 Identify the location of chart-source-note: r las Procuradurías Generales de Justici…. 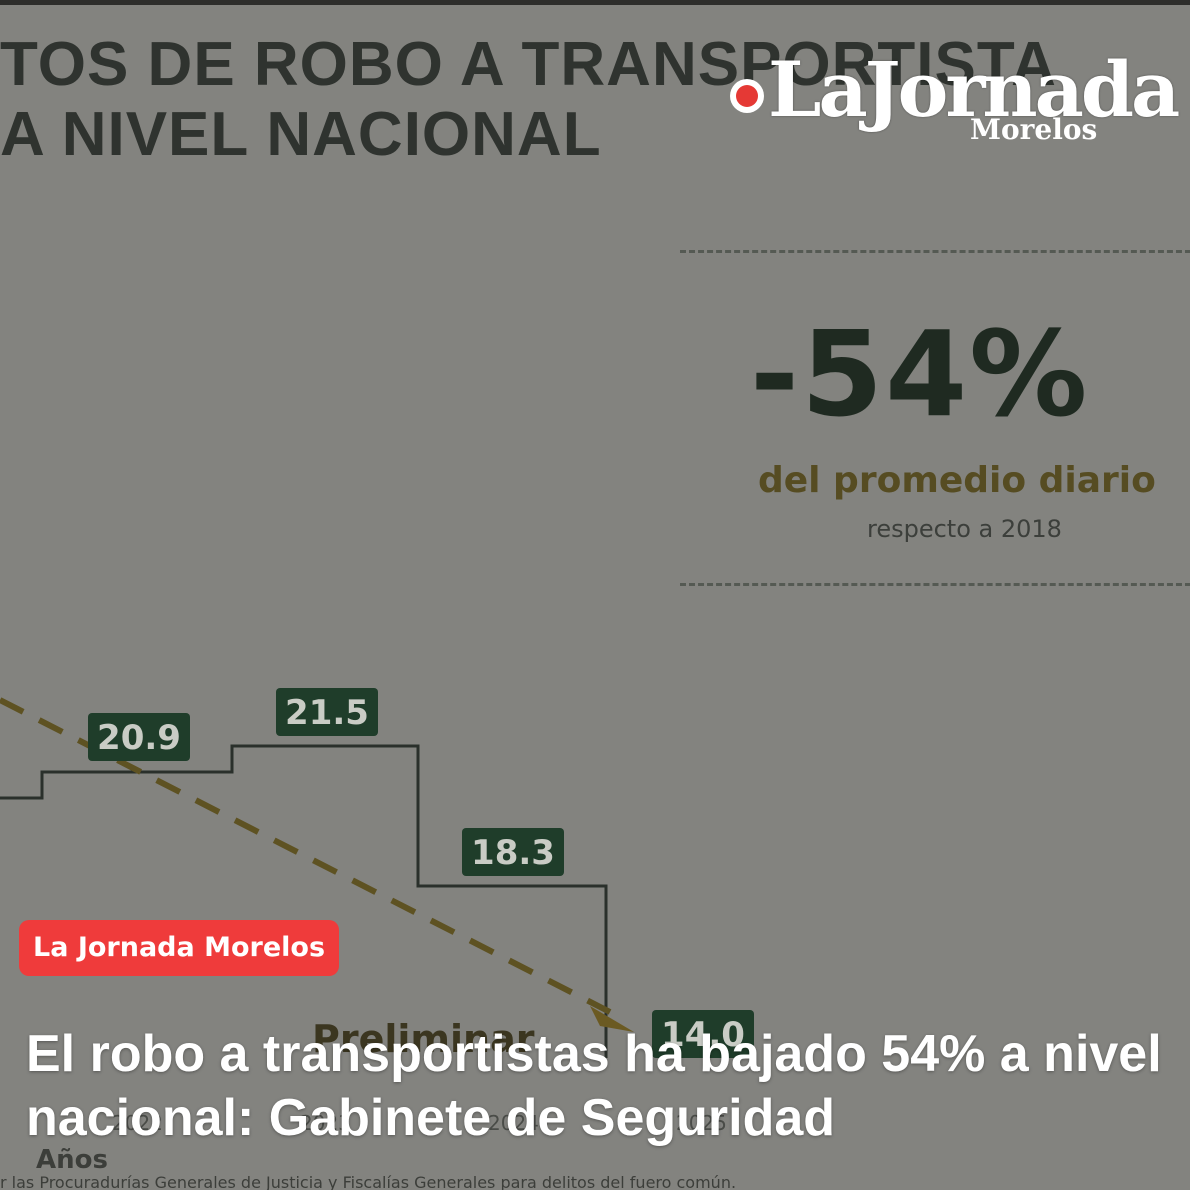
(368, 1181).